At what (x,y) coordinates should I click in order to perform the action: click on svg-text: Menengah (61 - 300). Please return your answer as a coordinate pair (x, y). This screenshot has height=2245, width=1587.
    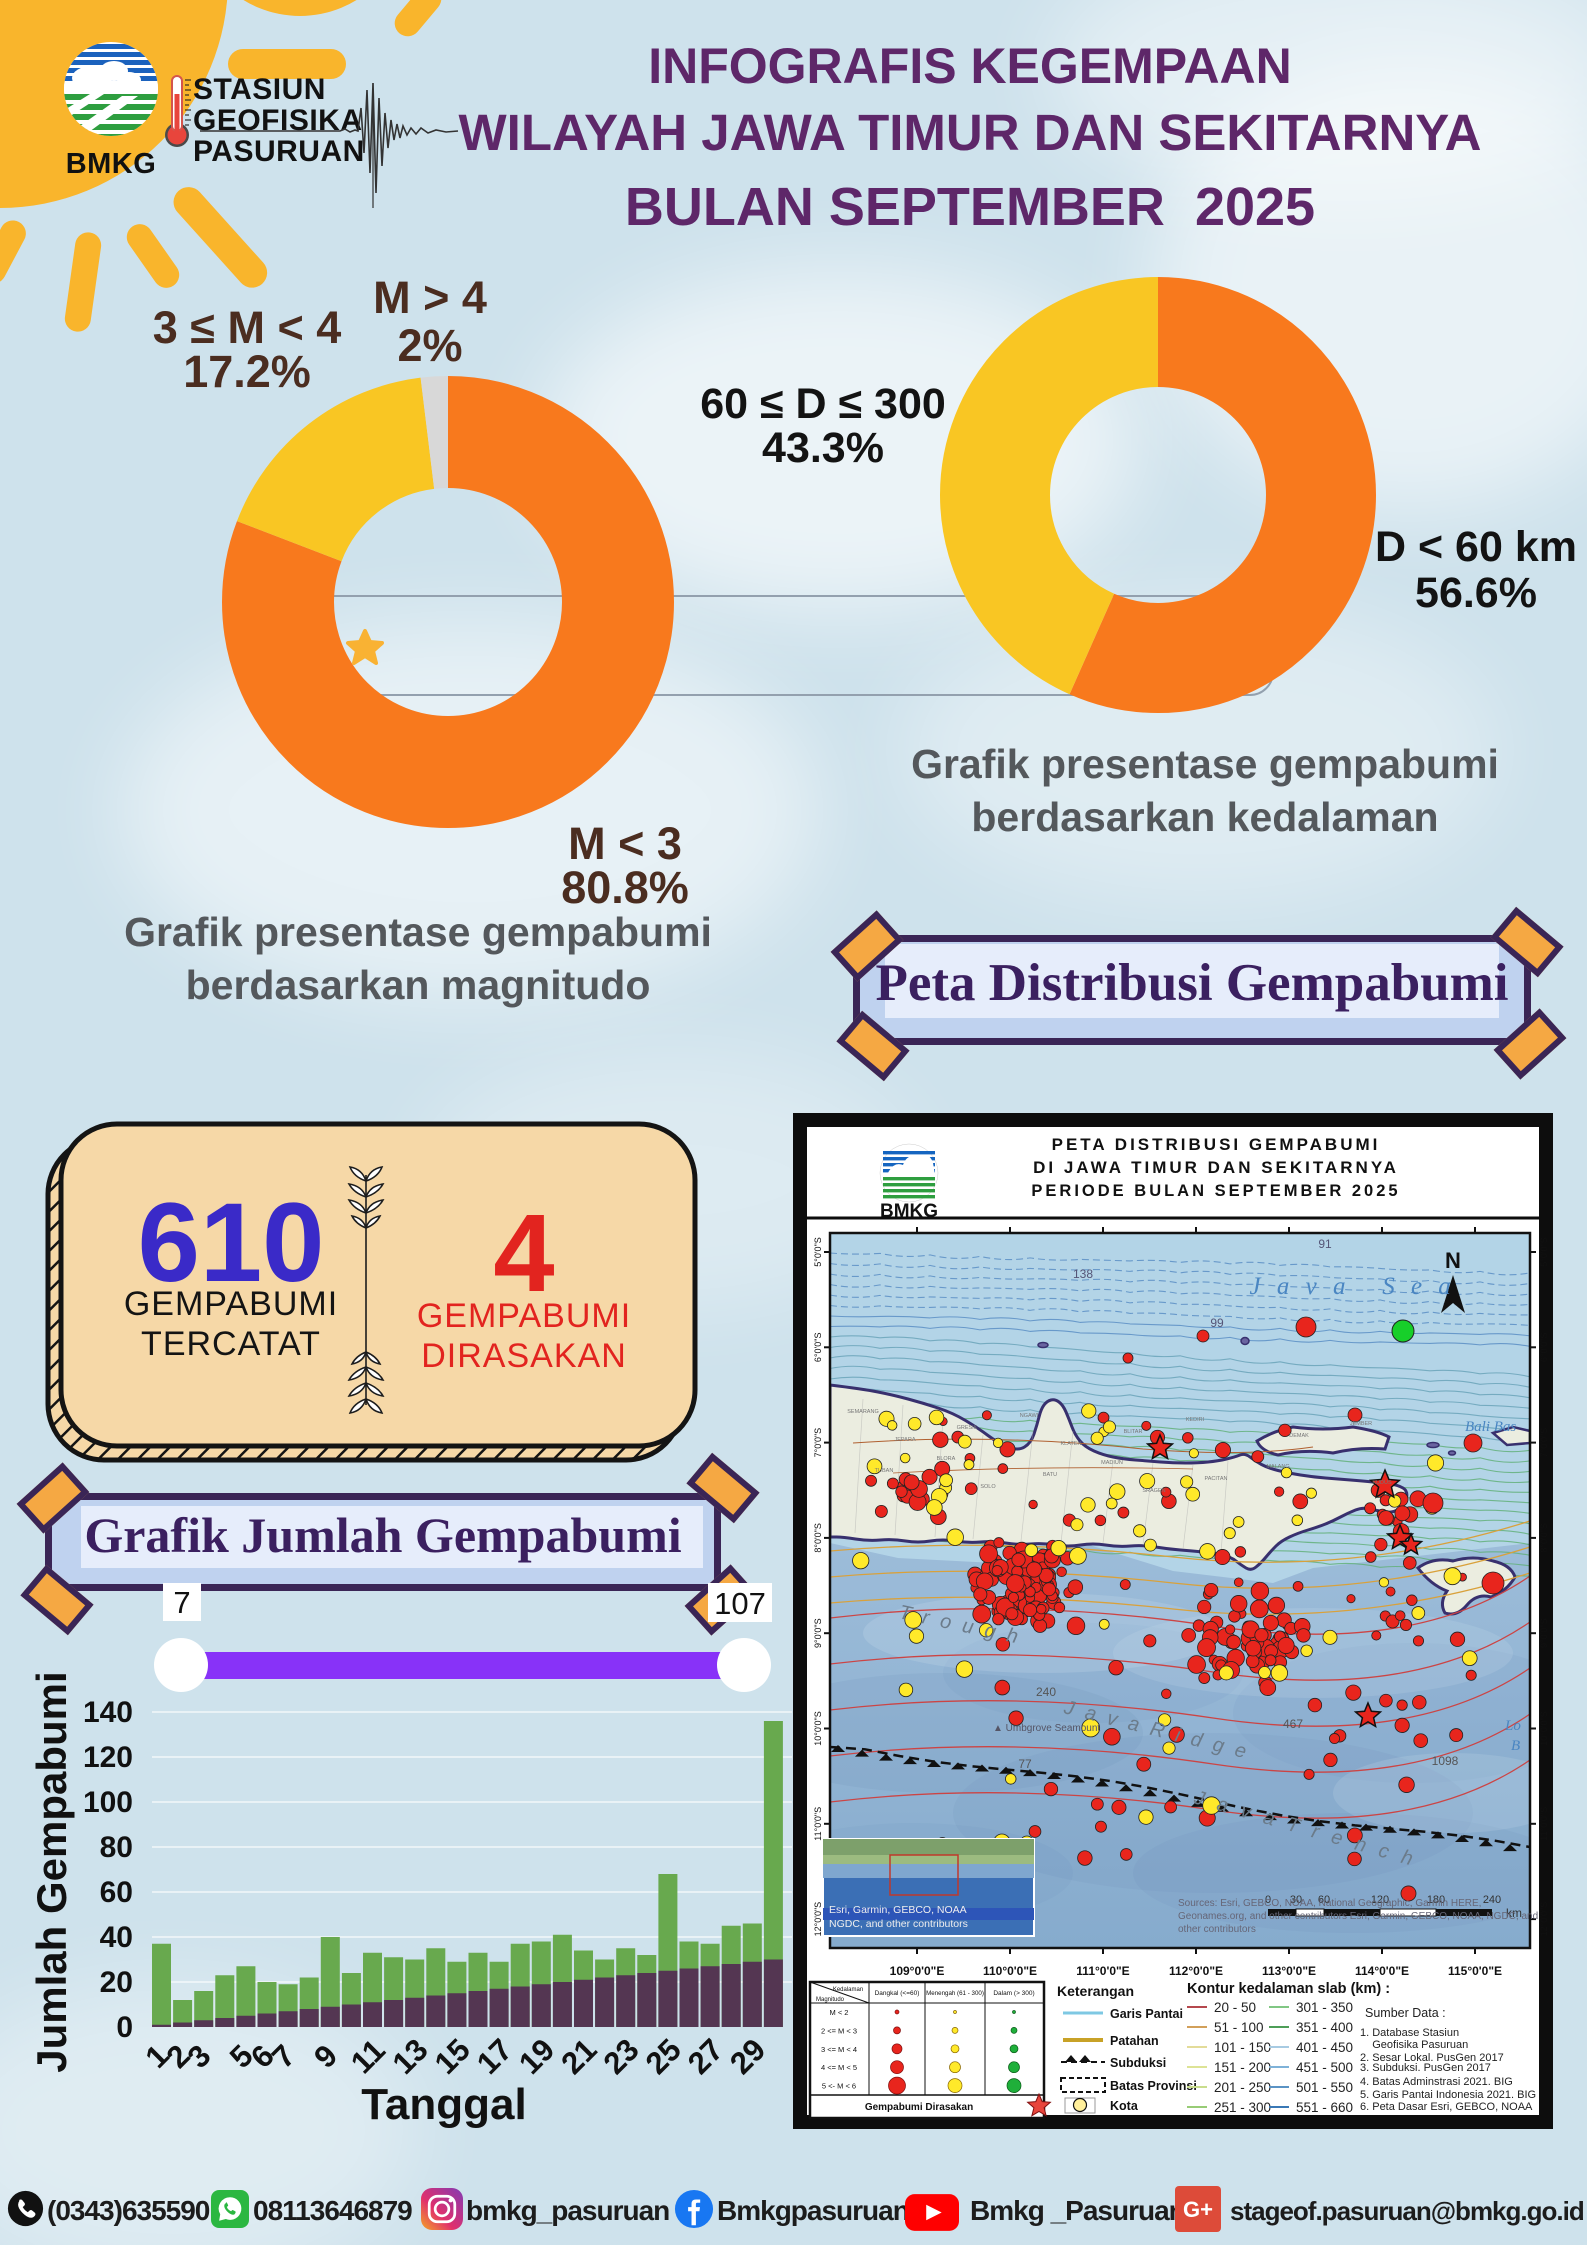
    Looking at the image, I should click on (955, 1993).